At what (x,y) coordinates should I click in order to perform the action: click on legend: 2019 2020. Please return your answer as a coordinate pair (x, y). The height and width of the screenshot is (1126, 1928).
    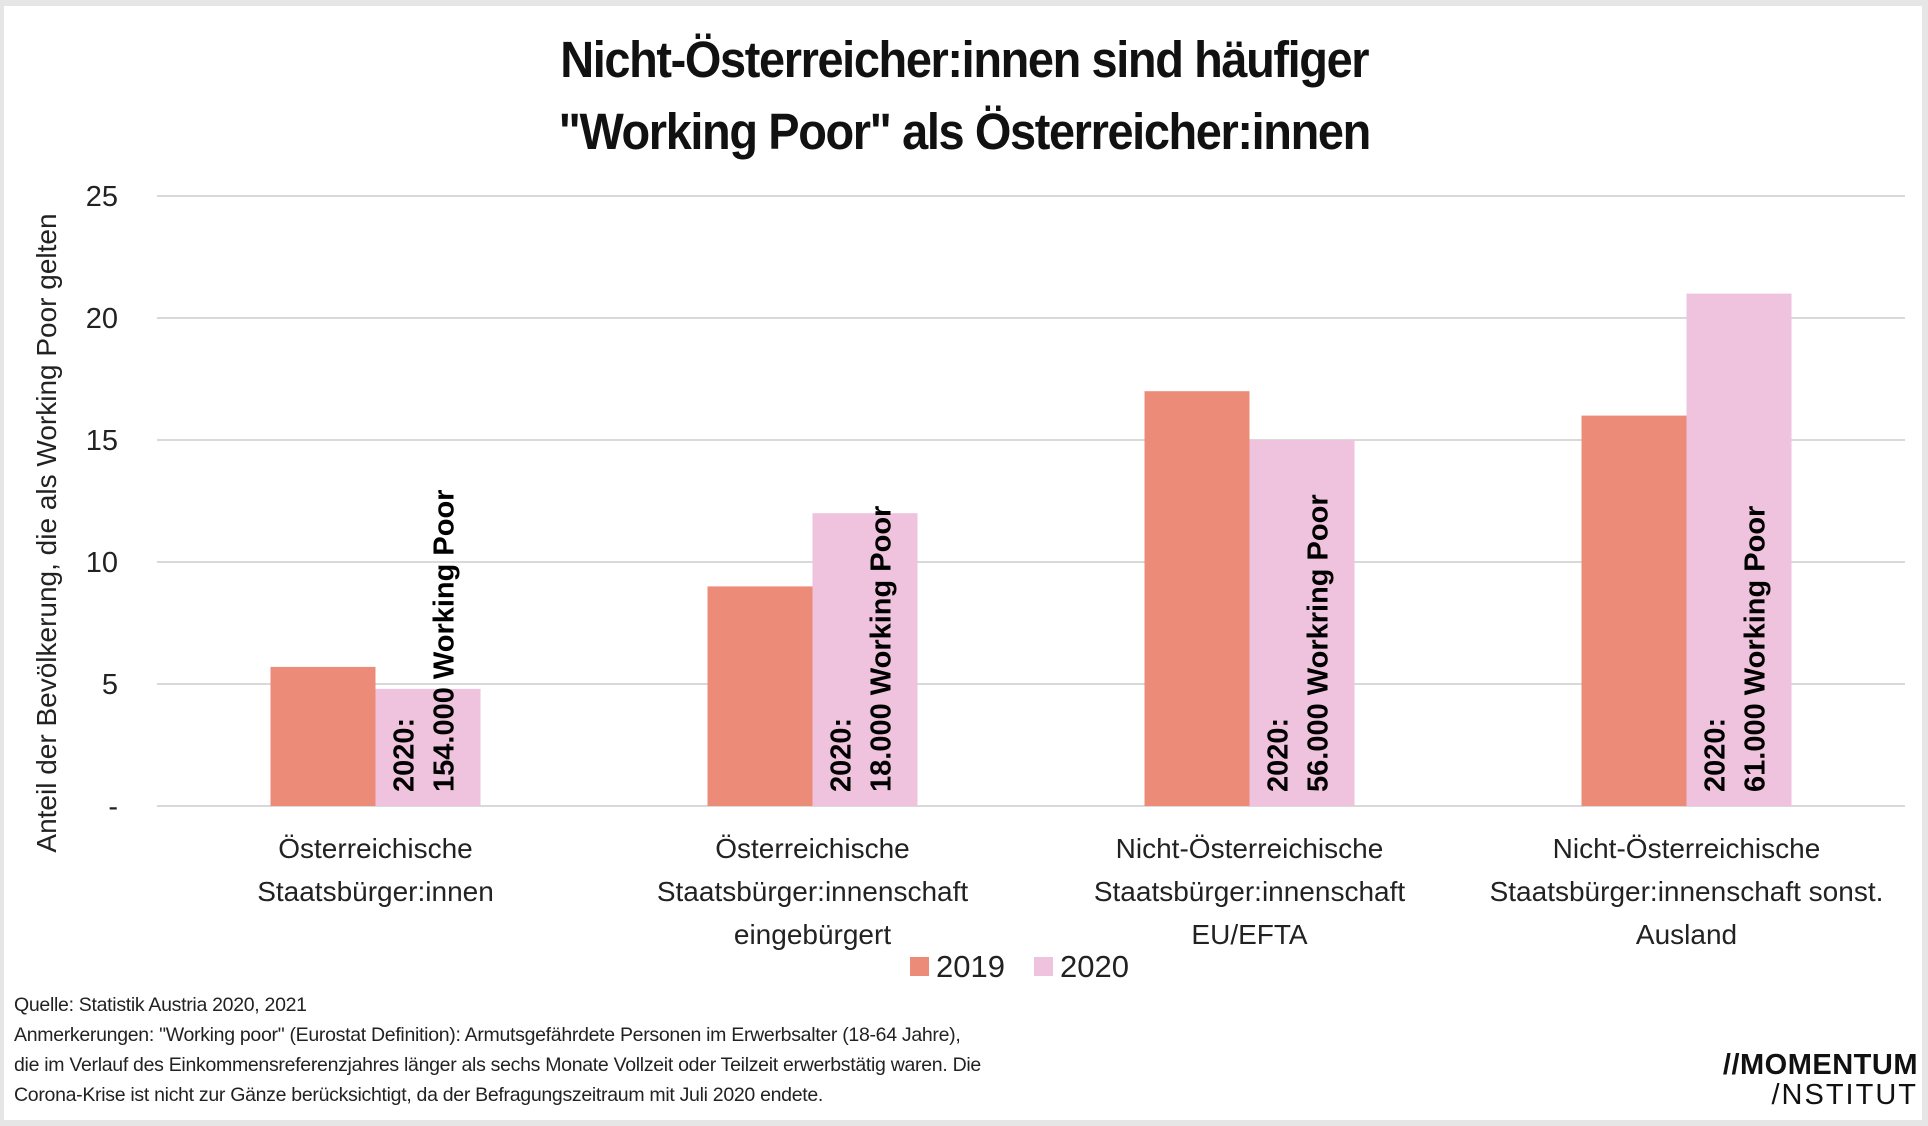
    Looking at the image, I should click on (1019, 966).